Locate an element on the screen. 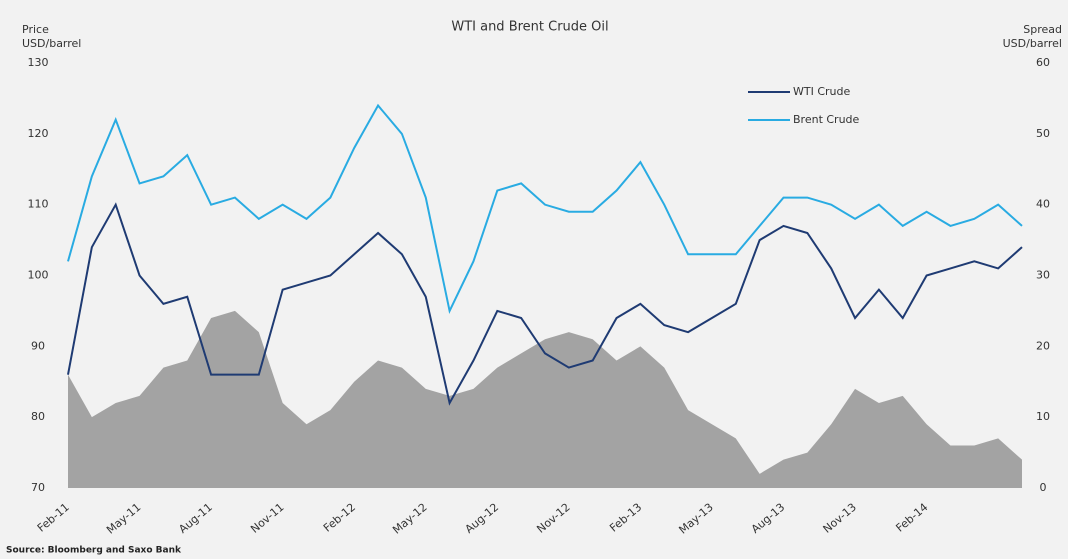  y-label: USD/barrel is located at coordinates (51, 43).